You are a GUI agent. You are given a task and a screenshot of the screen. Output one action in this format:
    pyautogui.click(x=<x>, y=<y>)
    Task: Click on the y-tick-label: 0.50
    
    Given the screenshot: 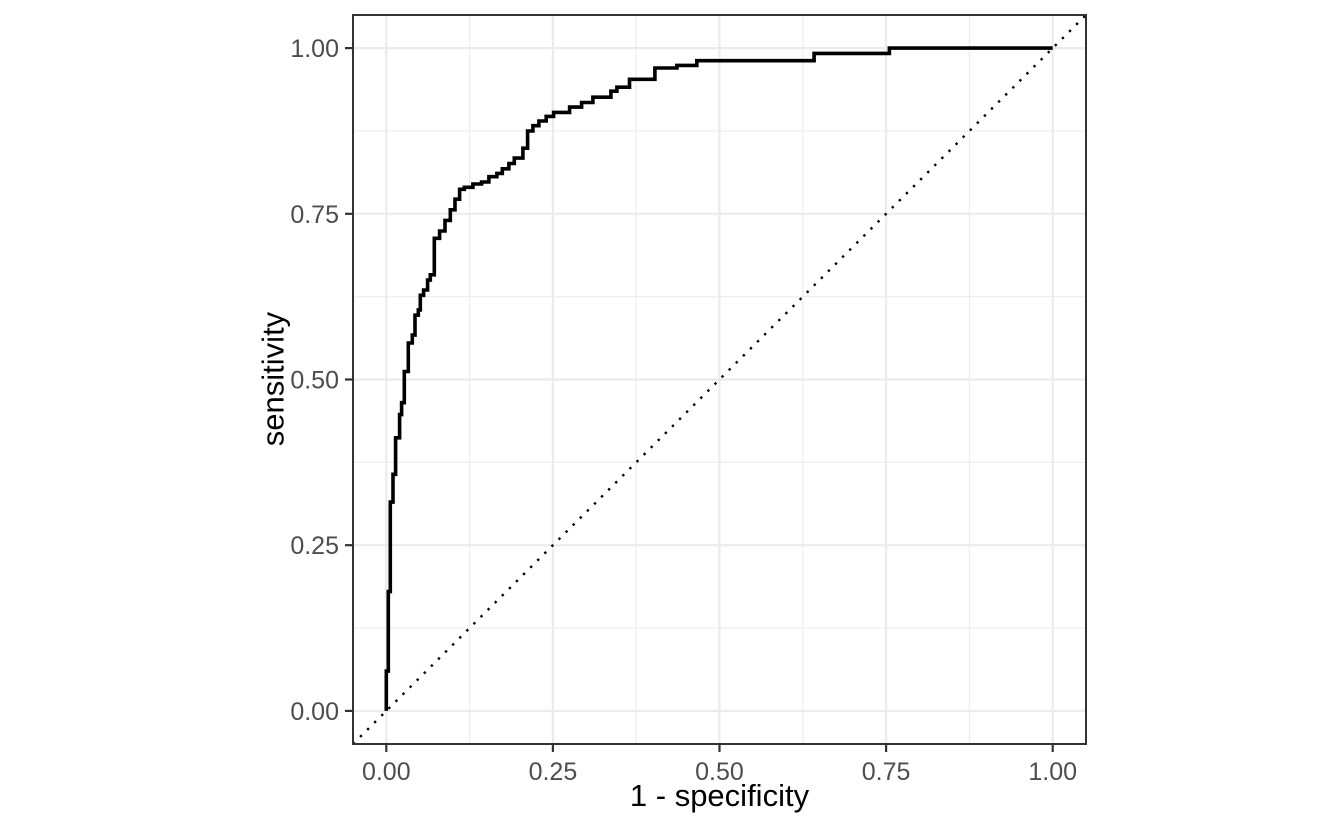 What is the action you would take?
    pyautogui.click(x=314, y=381)
    